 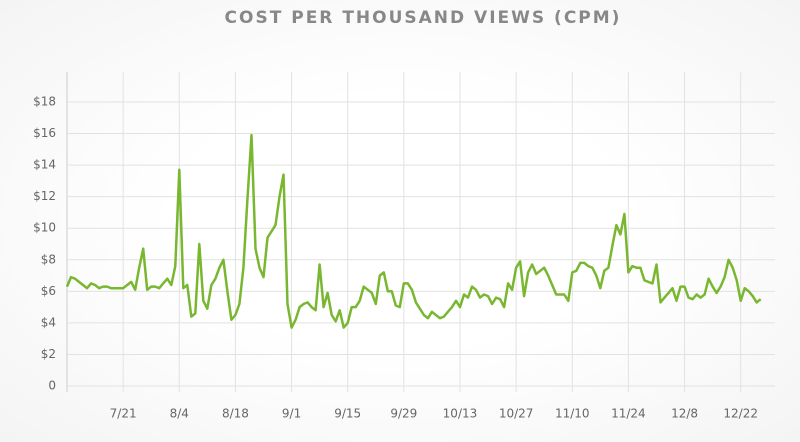 I want to click on y-tick-label: $2, so click(x=48, y=354).